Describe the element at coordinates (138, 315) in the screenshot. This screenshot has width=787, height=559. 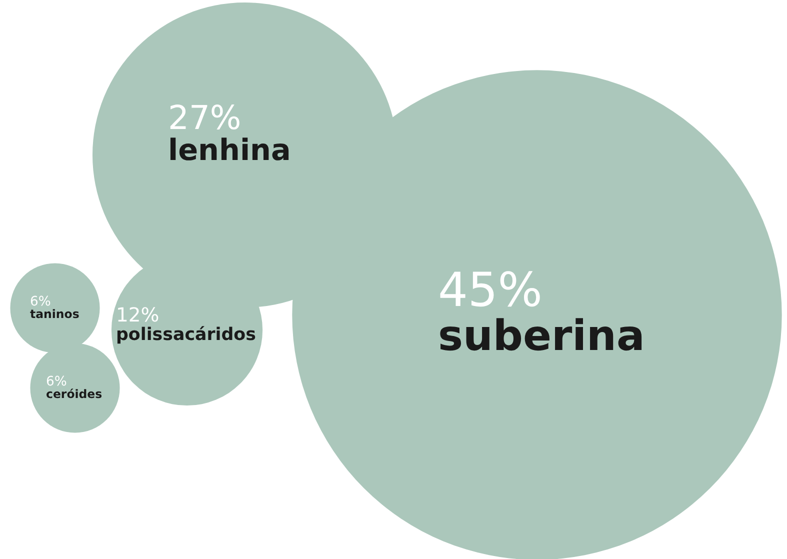
I see `data-label: 12%` at that location.